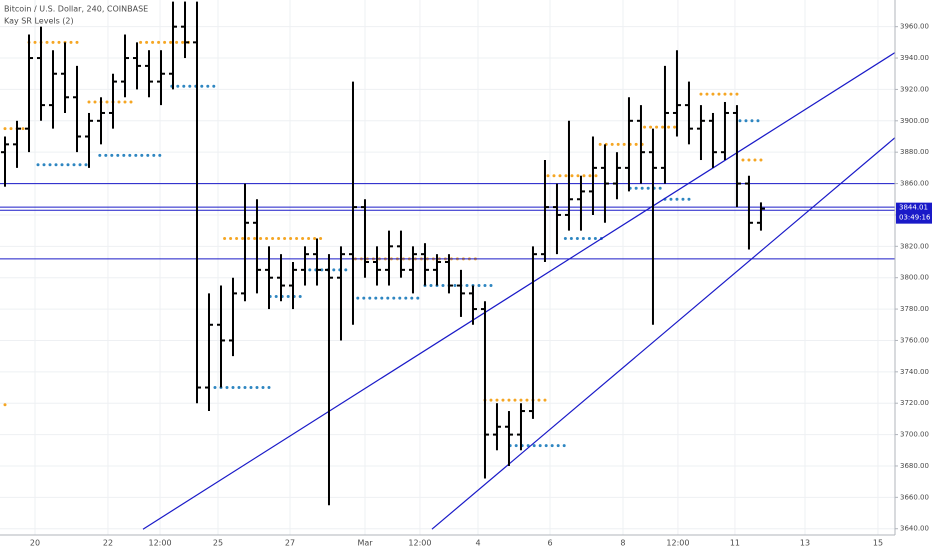  Describe the element at coordinates (39, 21) in the screenshot. I see `indicator-label: Kay SR Levels (2)` at that location.